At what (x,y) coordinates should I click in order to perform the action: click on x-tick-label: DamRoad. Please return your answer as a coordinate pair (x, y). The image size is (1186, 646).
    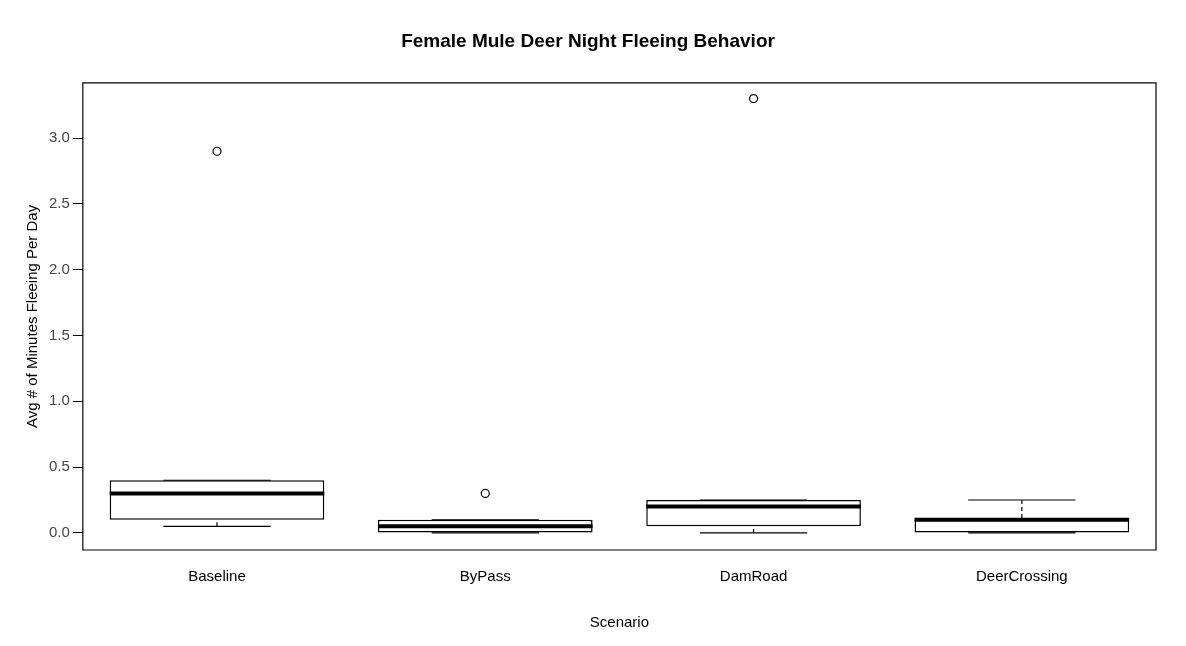
    Looking at the image, I should click on (753, 576).